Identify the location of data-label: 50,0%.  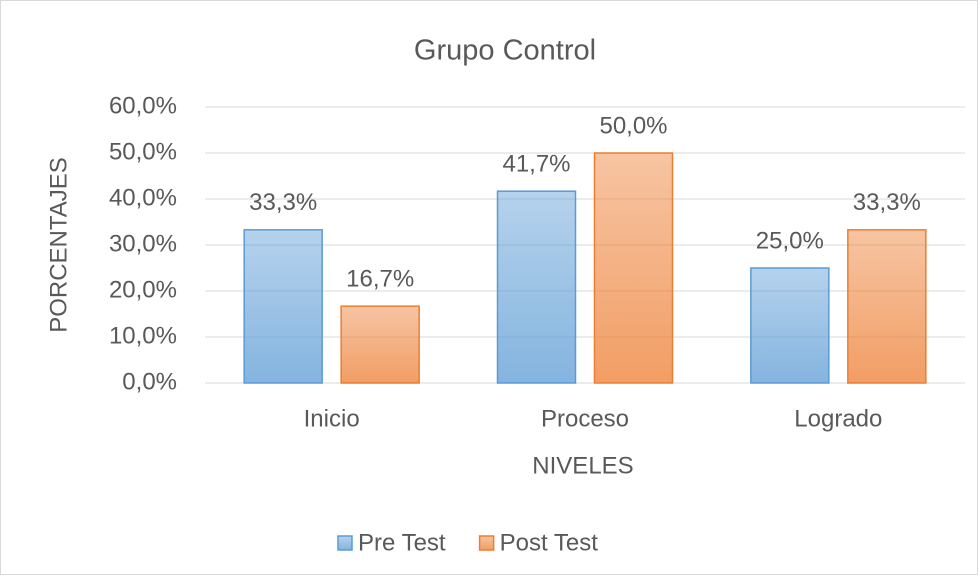
(633, 125).